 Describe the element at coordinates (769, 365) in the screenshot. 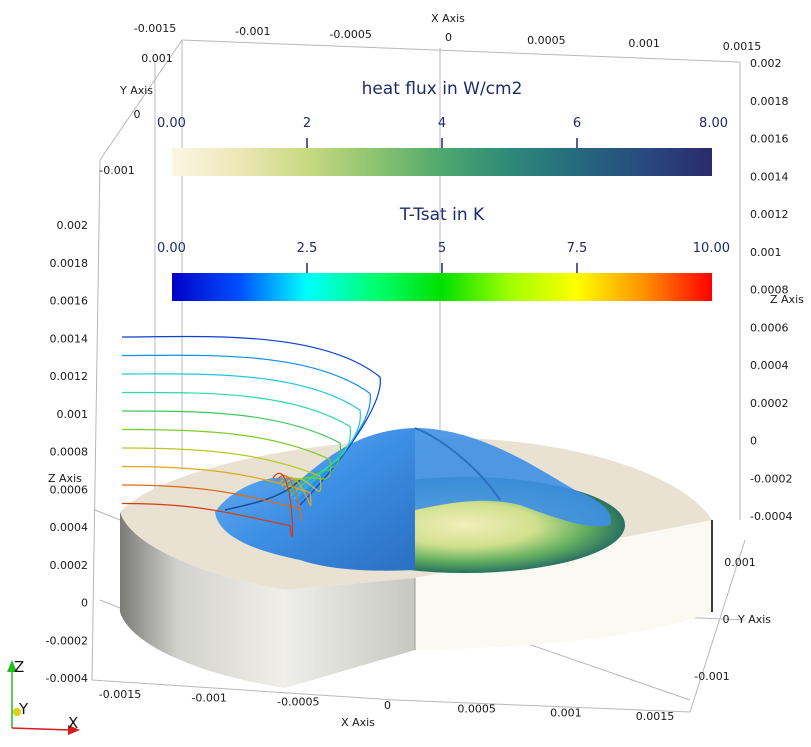

I see `right-z-tick: 0.0004` at that location.